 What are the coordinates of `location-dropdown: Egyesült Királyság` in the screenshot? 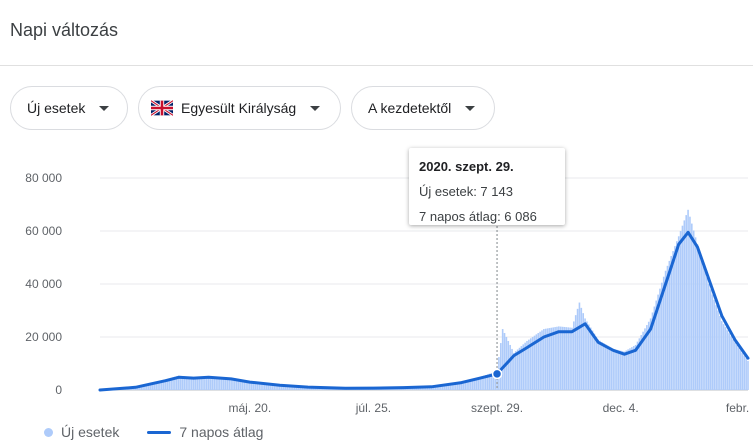 It's located at (239, 108).